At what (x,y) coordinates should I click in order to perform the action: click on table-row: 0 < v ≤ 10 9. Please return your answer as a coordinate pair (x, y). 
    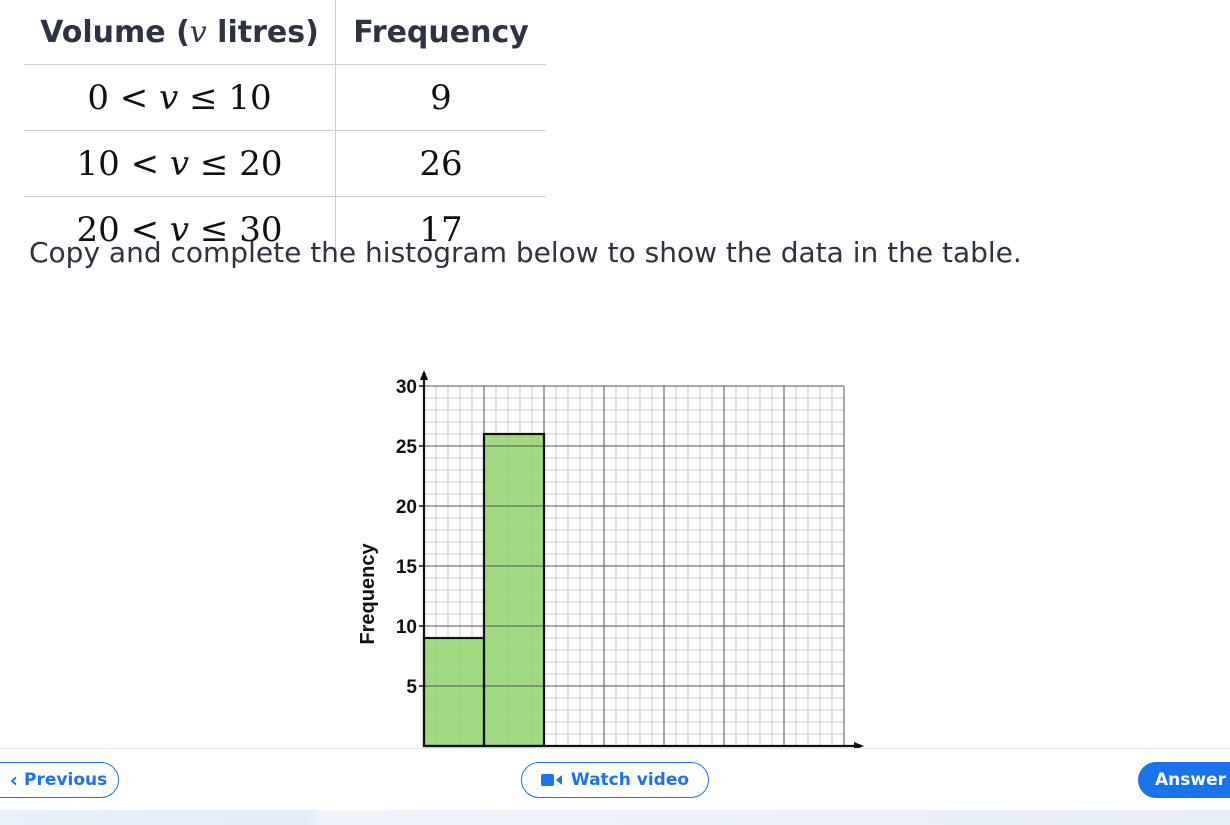
    Looking at the image, I should click on (285, 97).